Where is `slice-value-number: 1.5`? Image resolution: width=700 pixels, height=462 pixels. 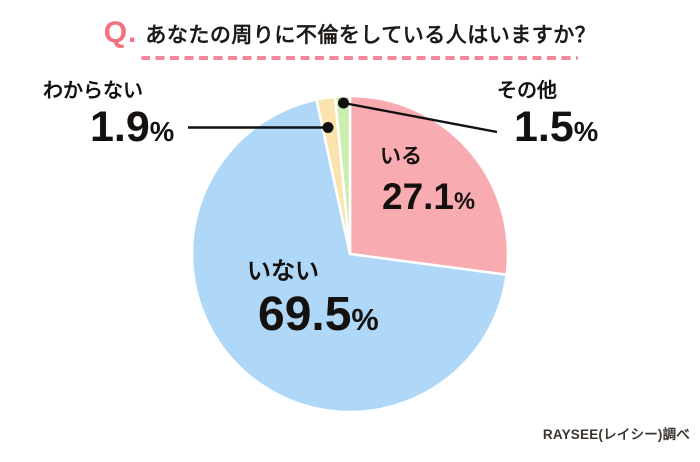
slice-value-number: 1.5 is located at coordinates (544, 127).